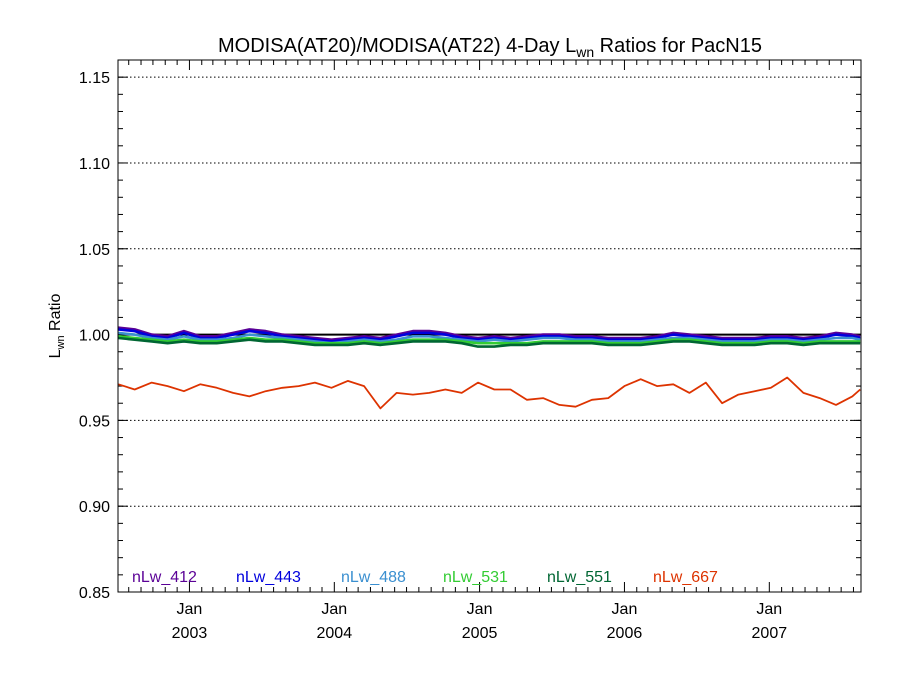  I want to click on y-tick-label: 1.15, so click(94, 78).